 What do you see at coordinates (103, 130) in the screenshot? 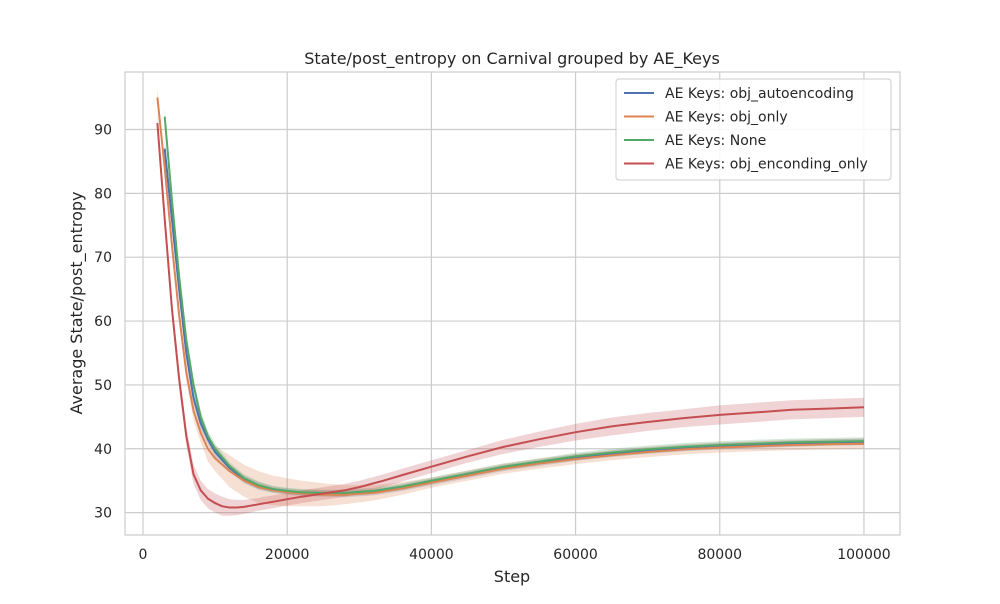
I see `y-tick-label: 90` at bounding box center [103, 130].